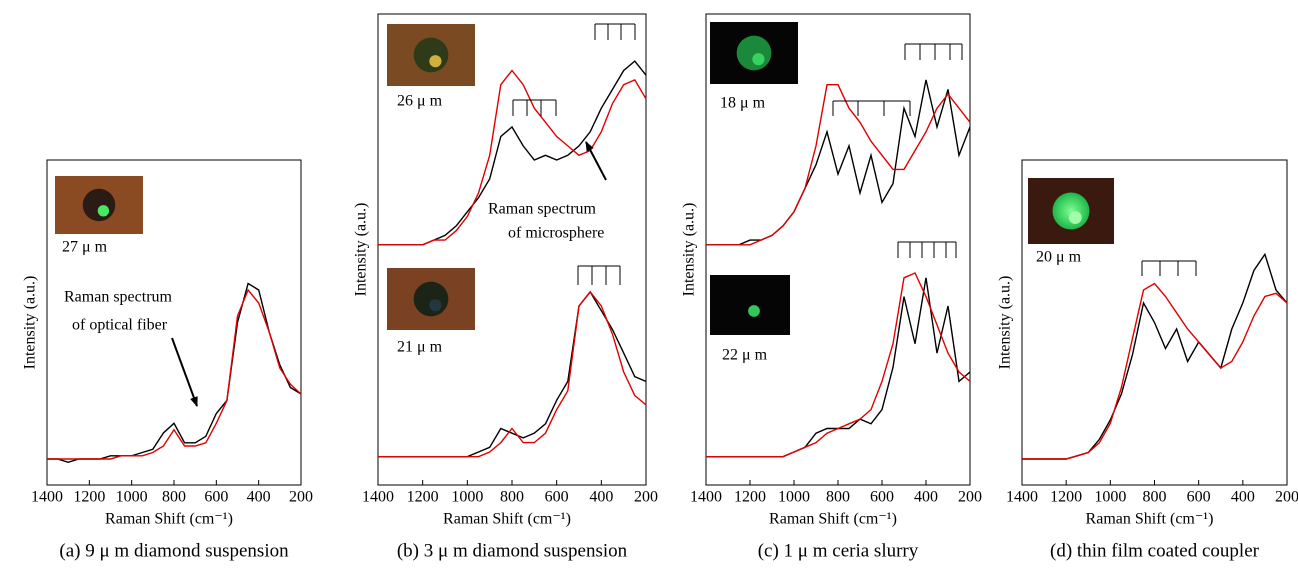  Describe the element at coordinates (174, 550) in the screenshot. I see `caption: (a) 9 μ m diamond suspension` at that location.